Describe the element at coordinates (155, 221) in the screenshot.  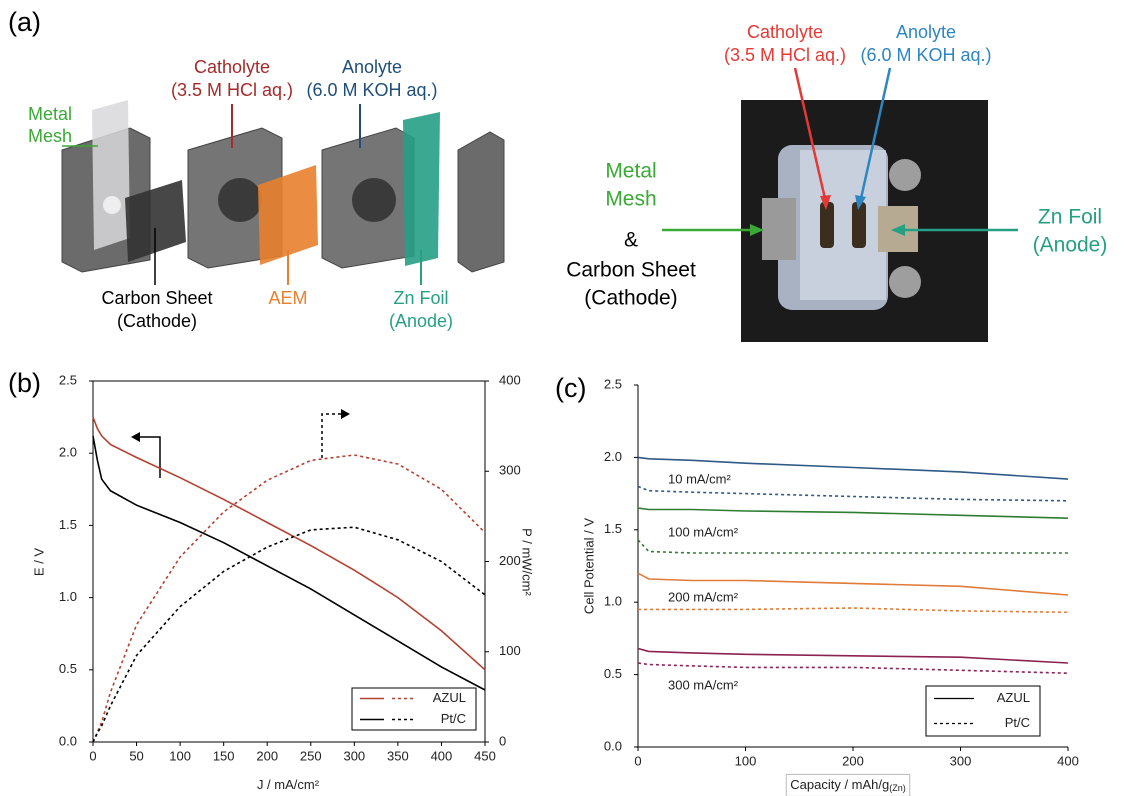
I see `carbon-sheet` at that location.